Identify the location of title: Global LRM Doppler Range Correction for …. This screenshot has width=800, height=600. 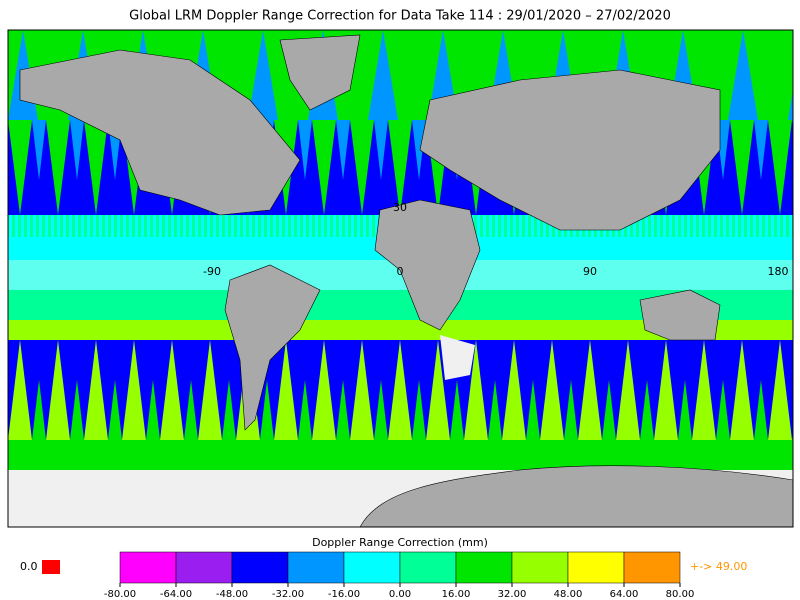
(400, 16).